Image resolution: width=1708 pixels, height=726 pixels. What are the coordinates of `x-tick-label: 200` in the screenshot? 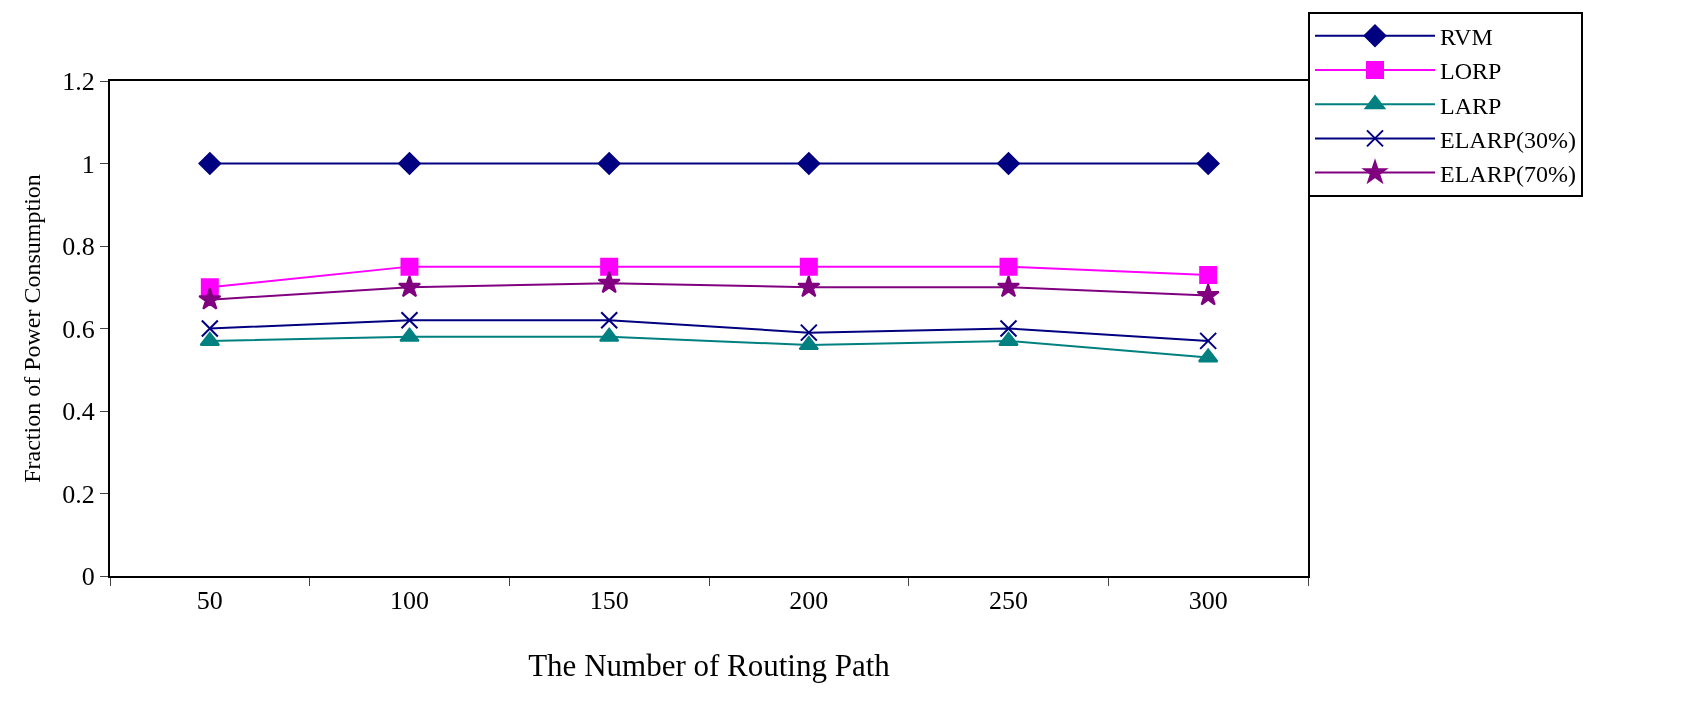 It's located at (809, 601).